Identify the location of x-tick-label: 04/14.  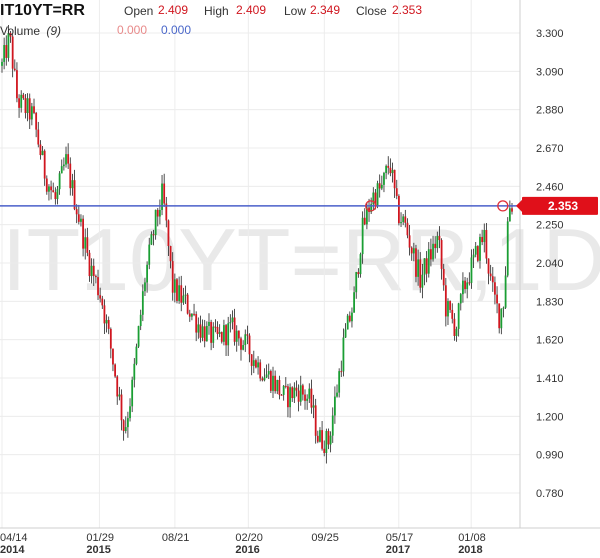
(14, 538).